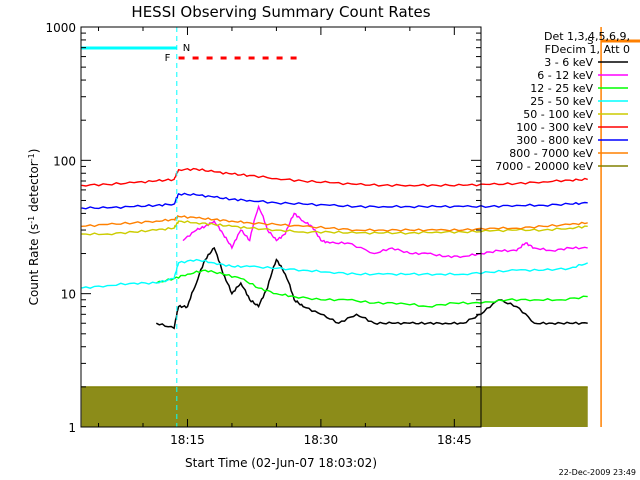 The image size is (640, 480). Describe the element at coordinates (34, 188) in the screenshot. I see `y-axis-label-mid: detector` at that location.